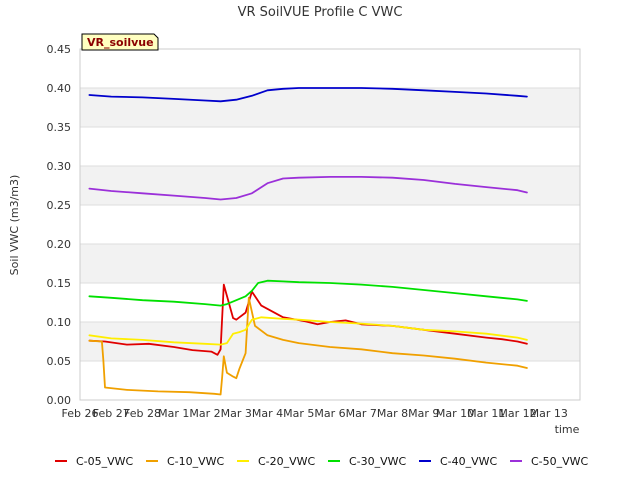 This screenshot has height=480, width=640. I want to click on legend-label: C-10_VWC, so click(196, 461).